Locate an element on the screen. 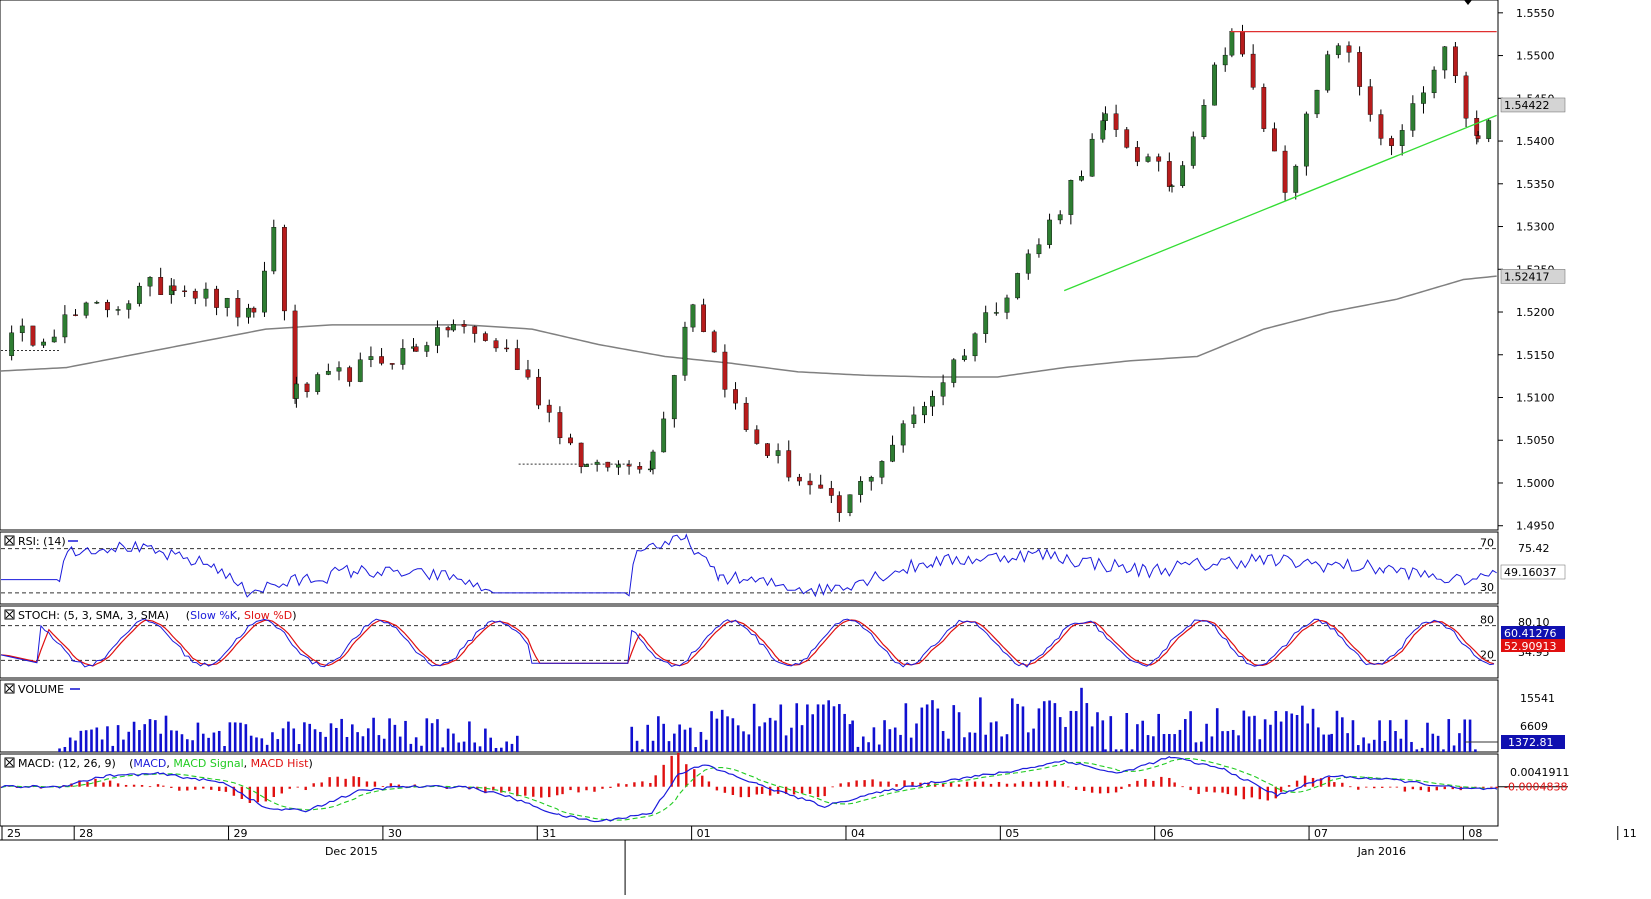  macd-axis-label: 0.0041911 is located at coordinates (1540, 772).